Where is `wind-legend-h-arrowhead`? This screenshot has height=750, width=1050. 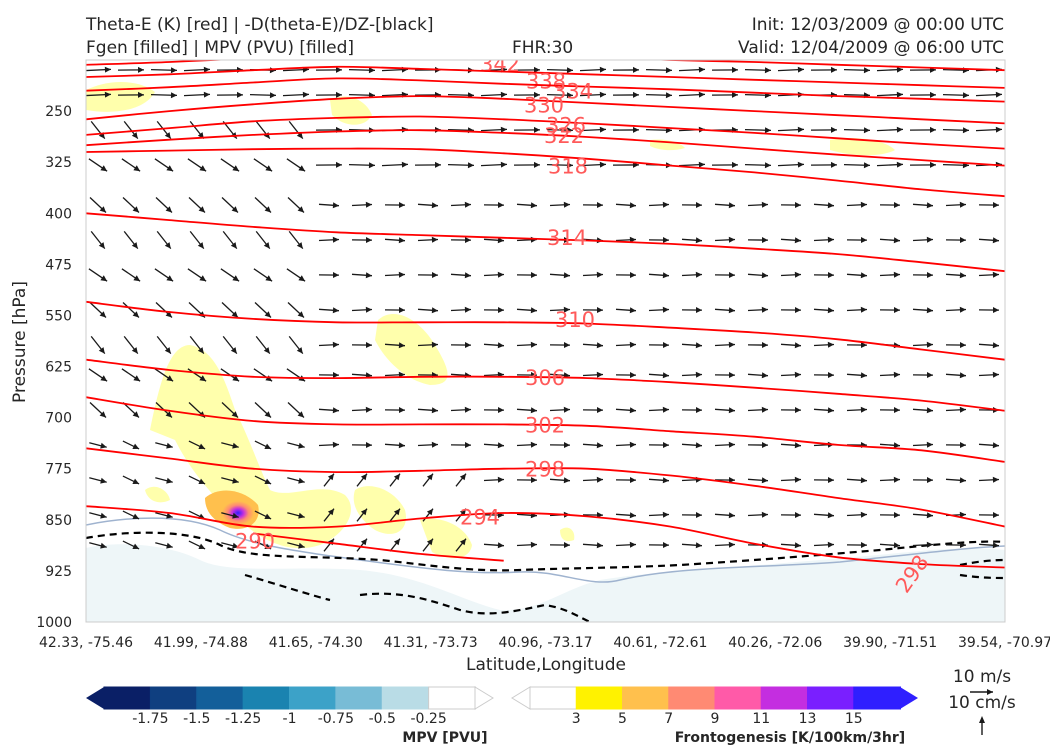
wind-legend-h-arrowhead is located at coordinates (990, 692).